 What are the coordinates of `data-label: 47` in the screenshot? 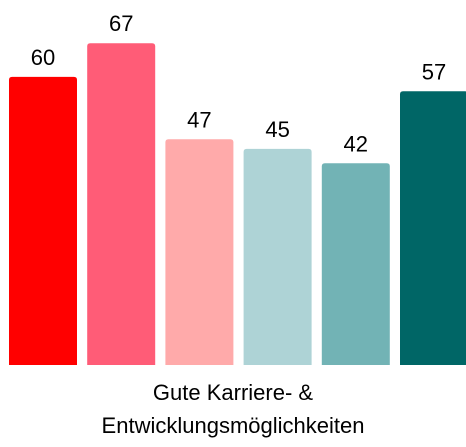 It's located at (199, 119).